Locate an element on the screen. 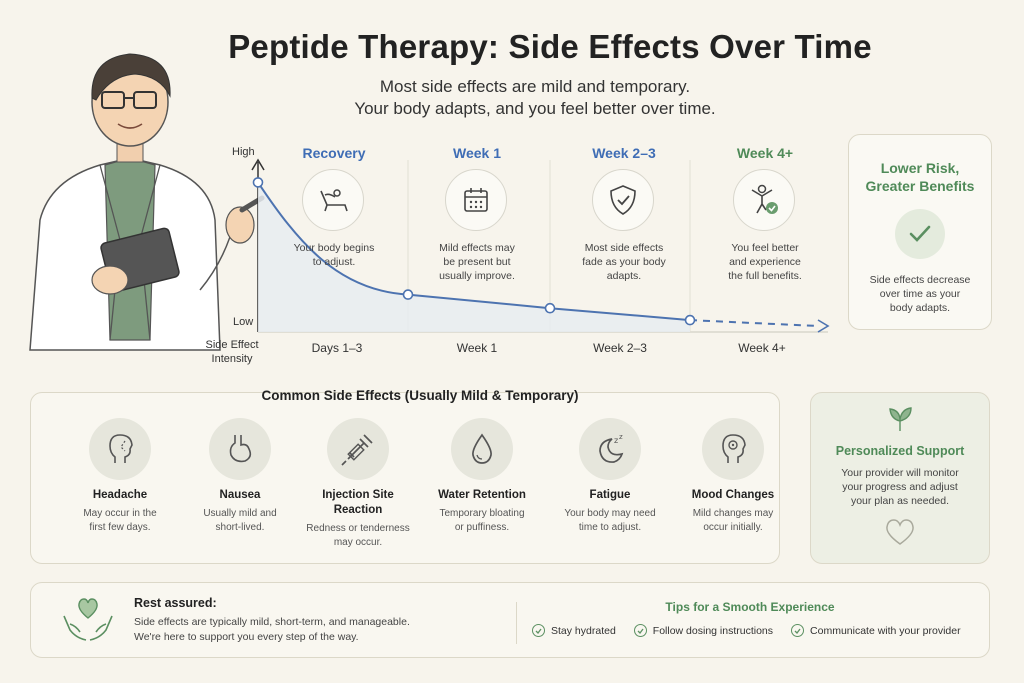 The width and height of the screenshot is (1024, 683). stage-description: Your body begins to adjust. is located at coordinates (334, 255).